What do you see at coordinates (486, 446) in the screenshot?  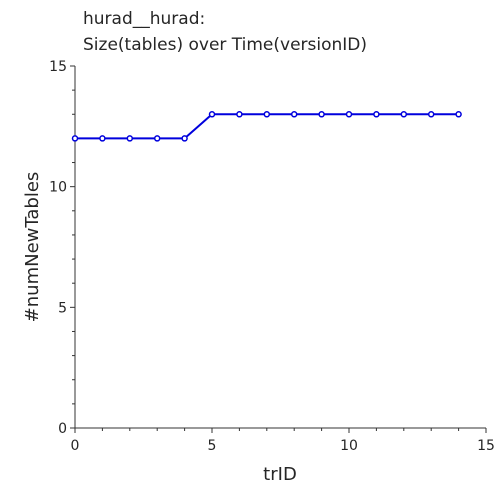 I see `x-tick-label: 15` at bounding box center [486, 446].